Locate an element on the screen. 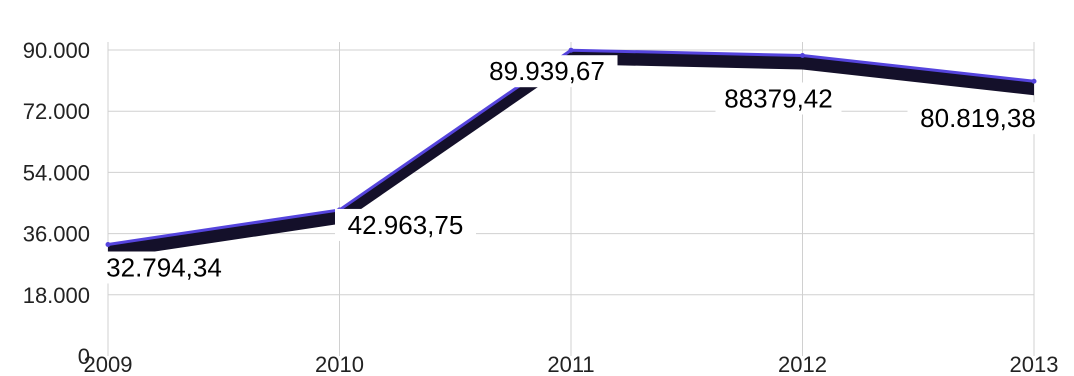 The image size is (1074, 376). data-label: 88379,42 is located at coordinates (778, 99).